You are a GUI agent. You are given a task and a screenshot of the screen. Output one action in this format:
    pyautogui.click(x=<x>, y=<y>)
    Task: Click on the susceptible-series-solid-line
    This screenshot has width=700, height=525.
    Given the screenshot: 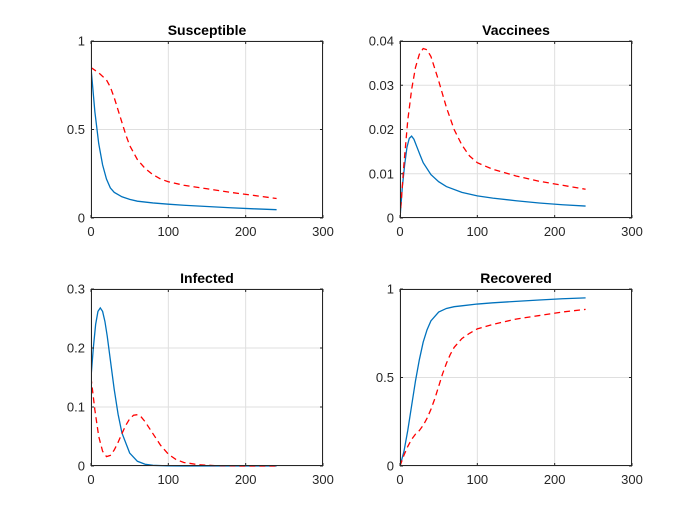 What is the action you would take?
    pyautogui.click(x=184, y=139)
    